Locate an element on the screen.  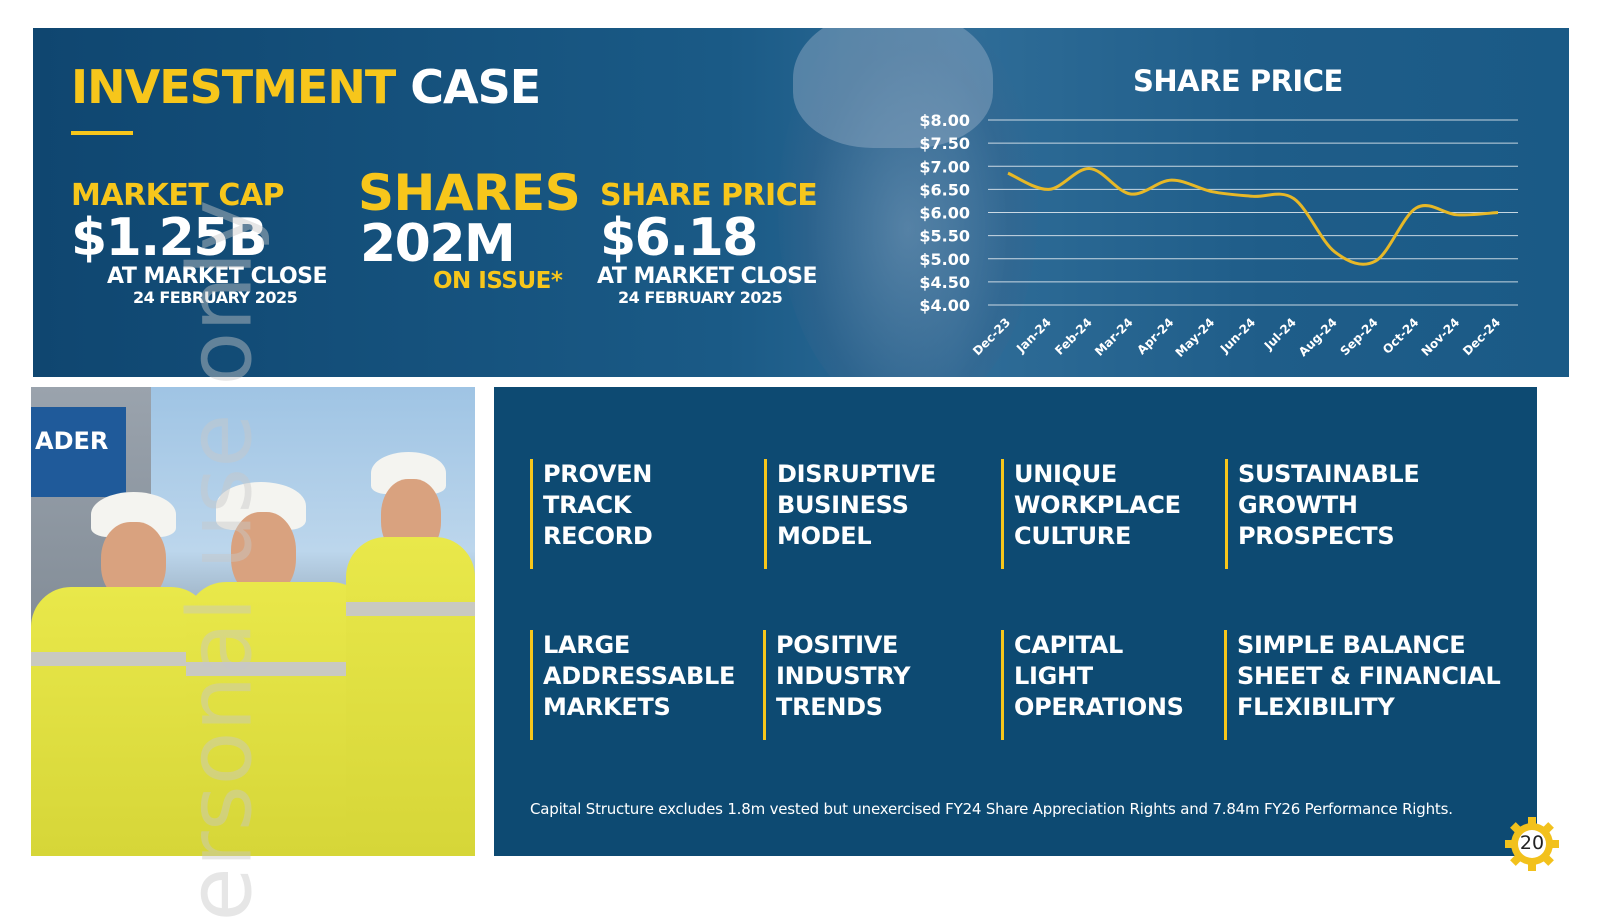
share-price-line is located at coordinates (1253, 216).